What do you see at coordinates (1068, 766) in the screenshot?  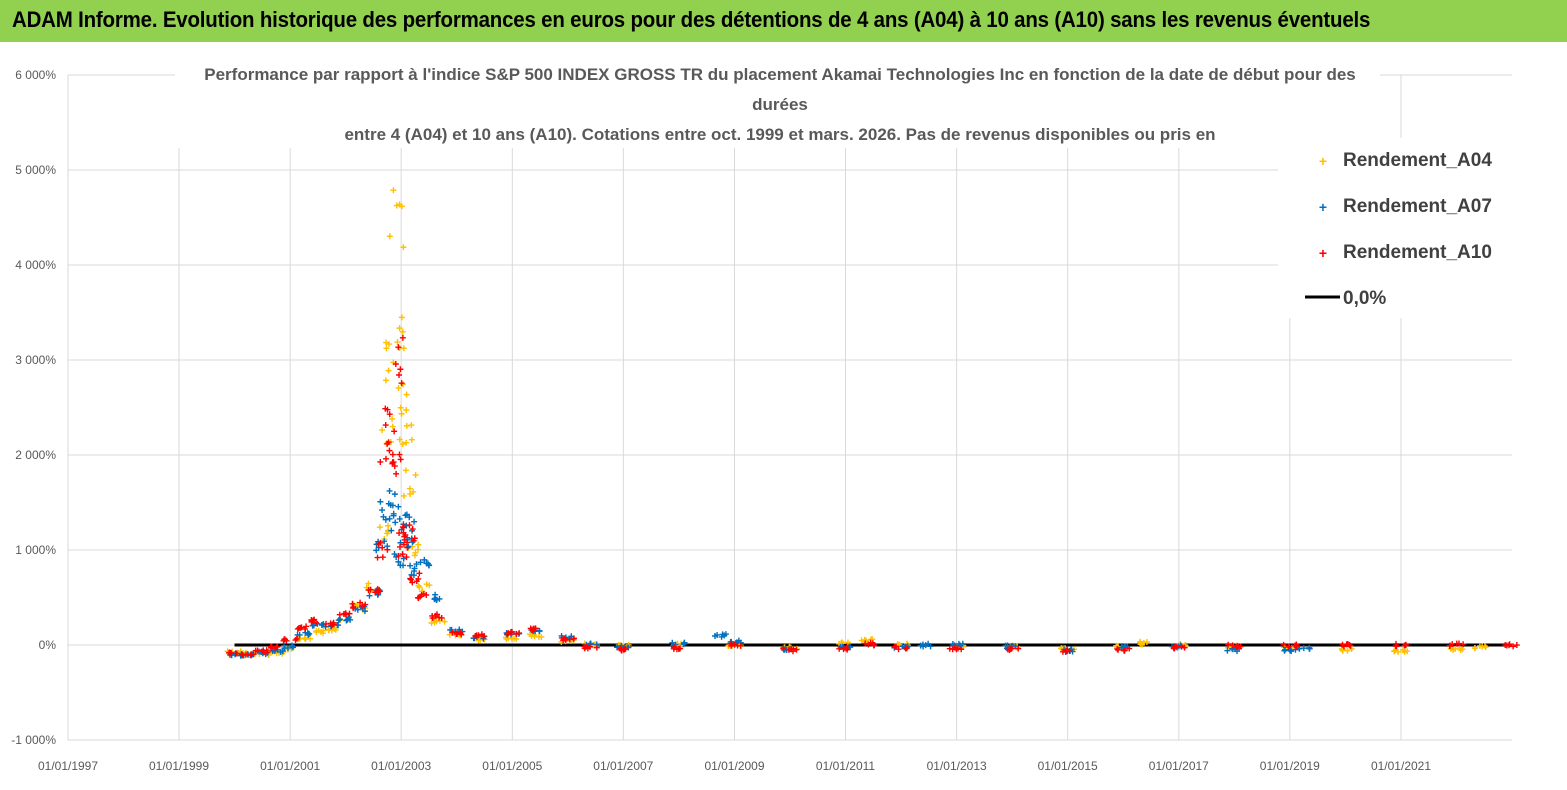 I see `x-tick-label: 01/01/2015` at bounding box center [1068, 766].